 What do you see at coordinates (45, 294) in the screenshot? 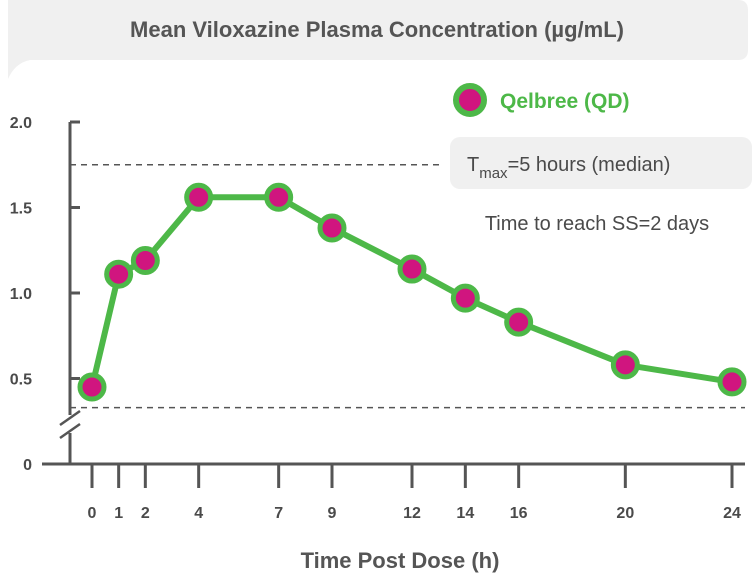
I see `y-axis: 0 0.5 1.0 1.5 2.0` at bounding box center [45, 294].